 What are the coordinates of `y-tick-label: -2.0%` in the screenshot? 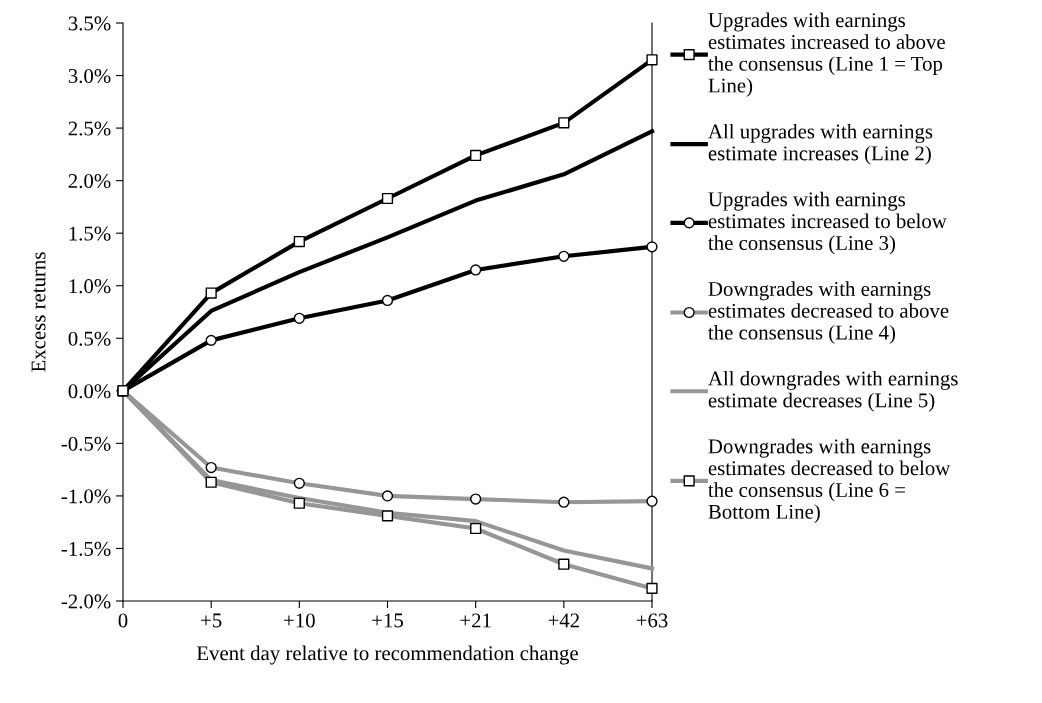 It's located at (86, 601).